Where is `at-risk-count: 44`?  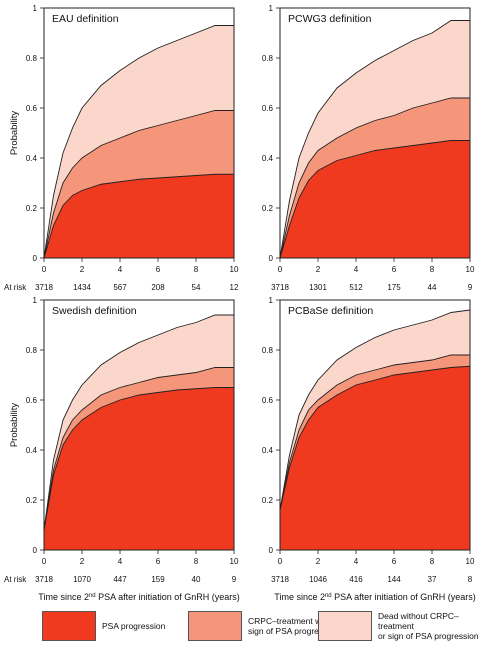 at-risk-count: 44 is located at coordinates (432, 287).